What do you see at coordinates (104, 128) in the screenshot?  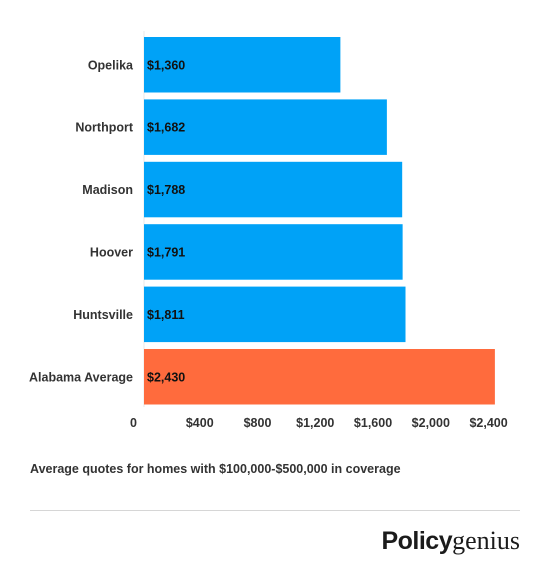 I see `category-label: Northport` at bounding box center [104, 128].